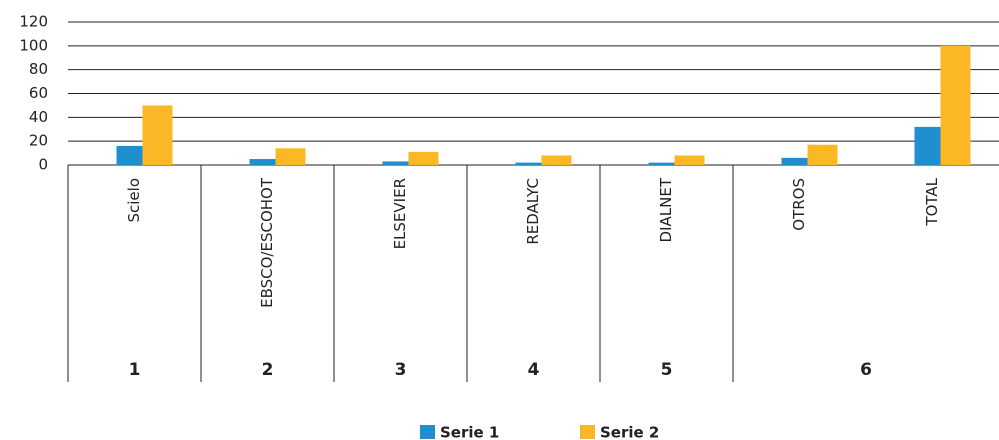  I want to click on legend-label: Serie 1, so click(469, 432).